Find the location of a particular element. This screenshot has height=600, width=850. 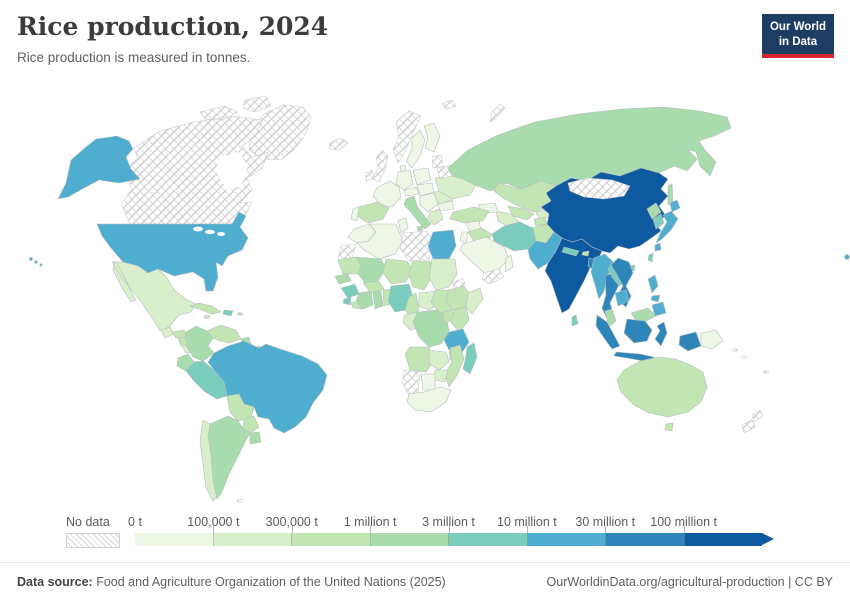

country-venezuela is located at coordinates (224, 334).